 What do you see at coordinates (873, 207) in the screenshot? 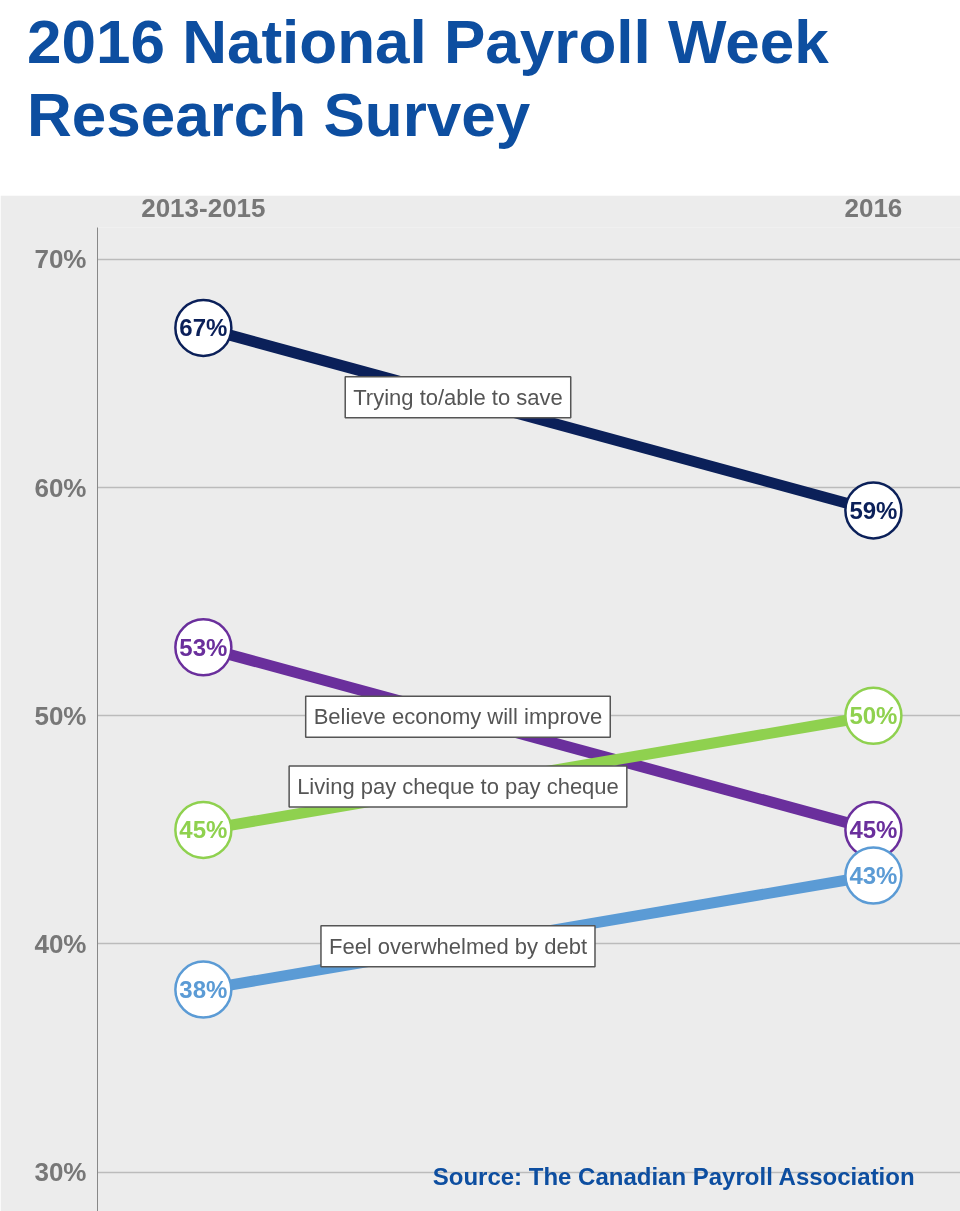
I see `x-tick-label: 2016` at bounding box center [873, 207].